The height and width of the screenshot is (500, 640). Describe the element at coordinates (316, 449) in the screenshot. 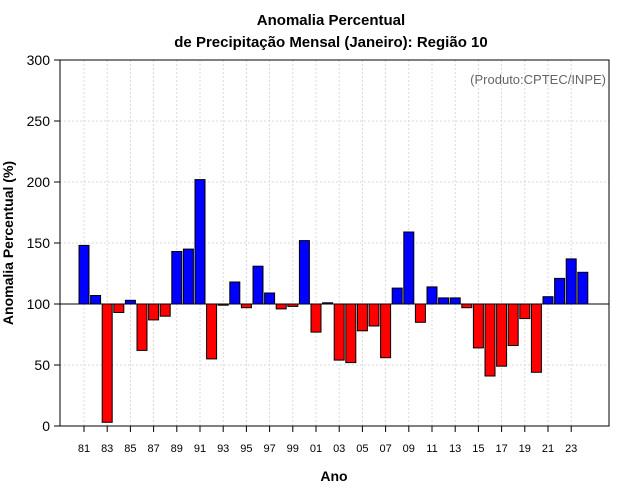

I see `x-tick-label: 01` at that location.